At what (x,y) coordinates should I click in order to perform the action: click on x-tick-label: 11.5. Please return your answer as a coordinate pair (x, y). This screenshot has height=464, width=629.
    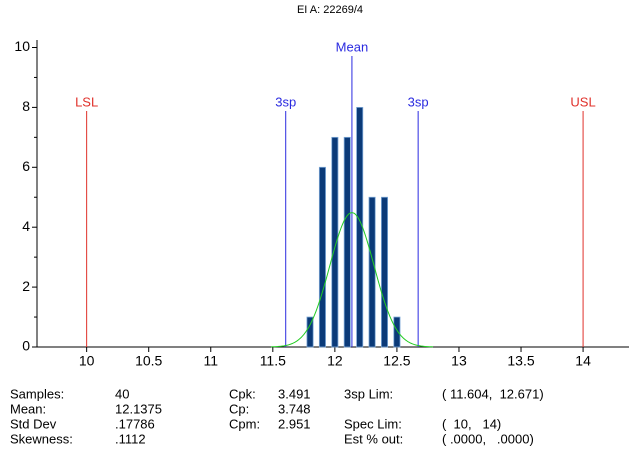
    Looking at the image, I should click on (273, 361).